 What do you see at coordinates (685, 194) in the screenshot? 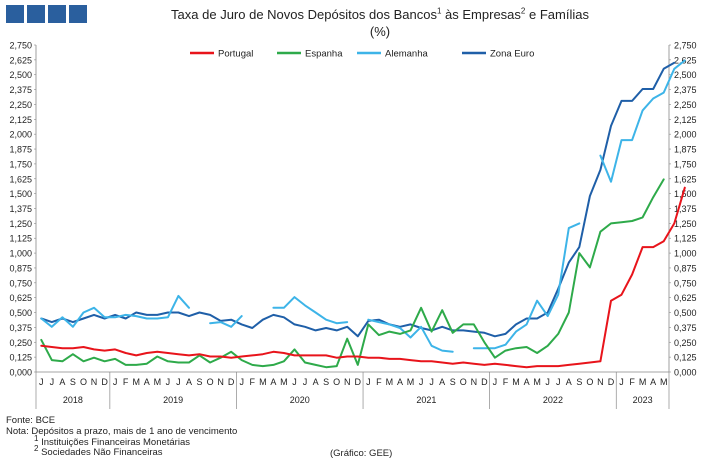
I see `y-tick-label-right: 1,500` at bounding box center [685, 194].